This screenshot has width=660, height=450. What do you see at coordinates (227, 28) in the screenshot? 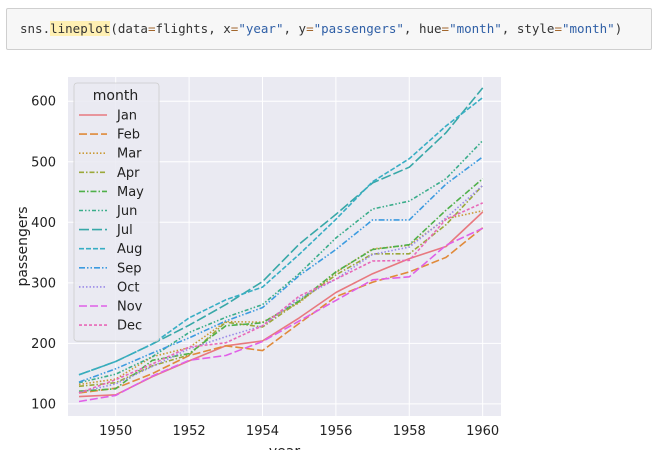
I see `code-x-kw: x` at bounding box center [227, 28].